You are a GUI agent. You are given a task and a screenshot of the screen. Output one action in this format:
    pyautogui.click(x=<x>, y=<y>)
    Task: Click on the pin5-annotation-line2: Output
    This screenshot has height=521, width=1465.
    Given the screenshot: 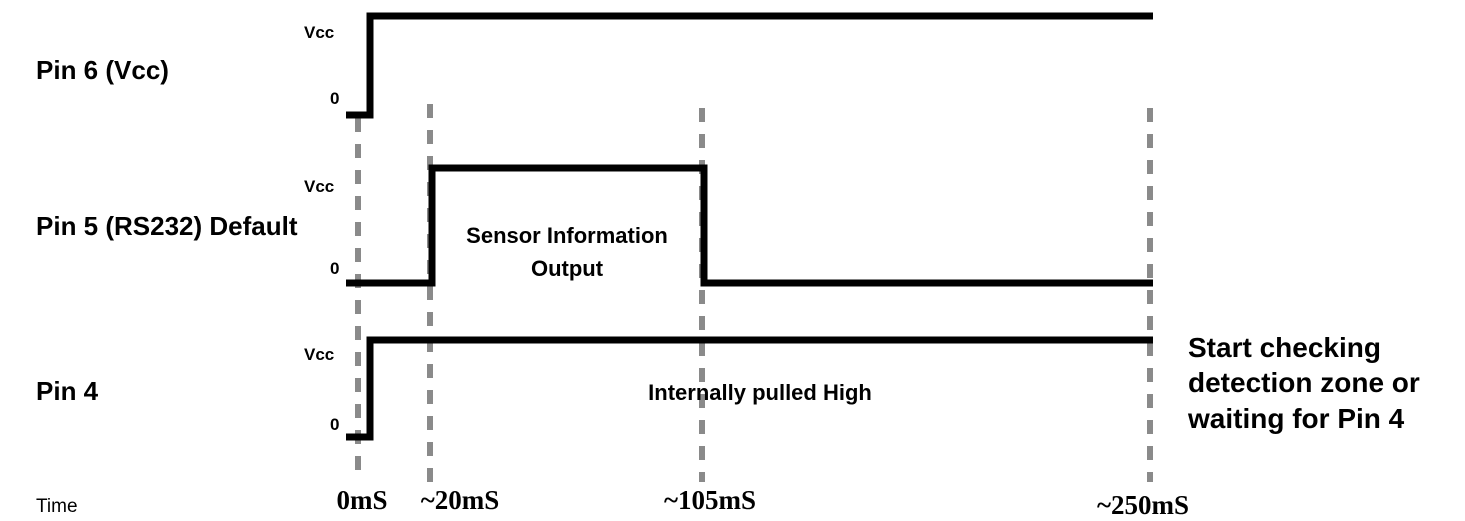 What is the action you would take?
    pyautogui.click(x=567, y=268)
    